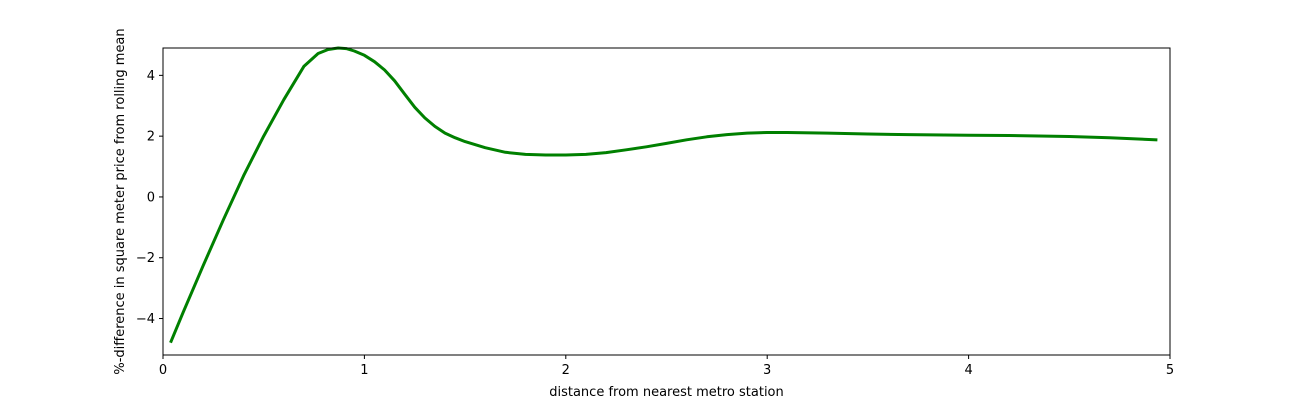 This screenshot has height=400, width=1300. What do you see at coordinates (151, 197) in the screenshot?
I see `y-tick-label: 0` at bounding box center [151, 197].